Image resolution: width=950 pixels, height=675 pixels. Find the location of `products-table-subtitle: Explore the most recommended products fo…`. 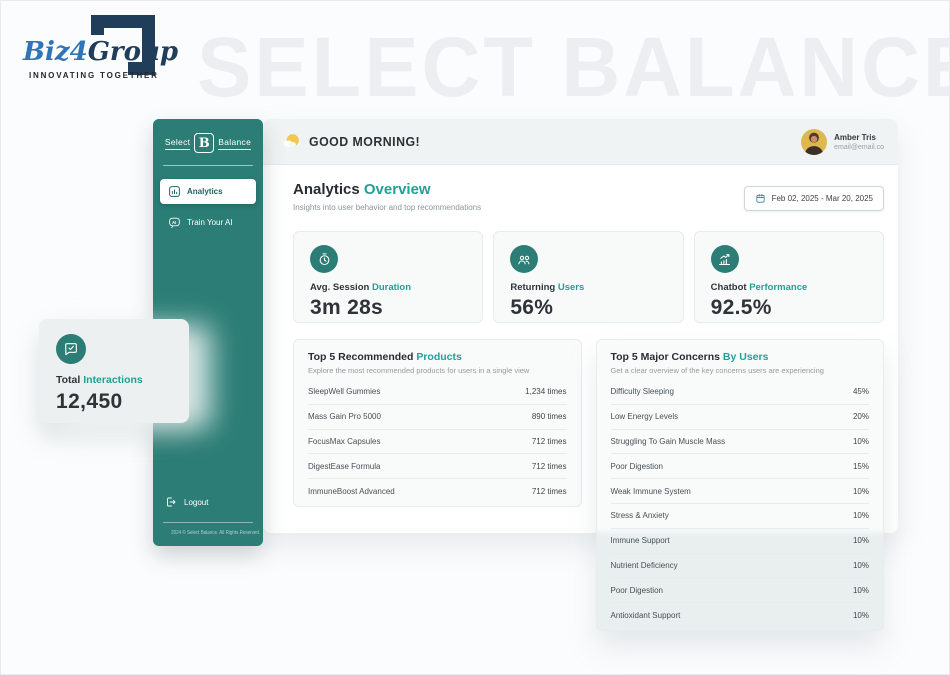

products-table-subtitle: Explore the most recommended products fo… is located at coordinates (419, 370).